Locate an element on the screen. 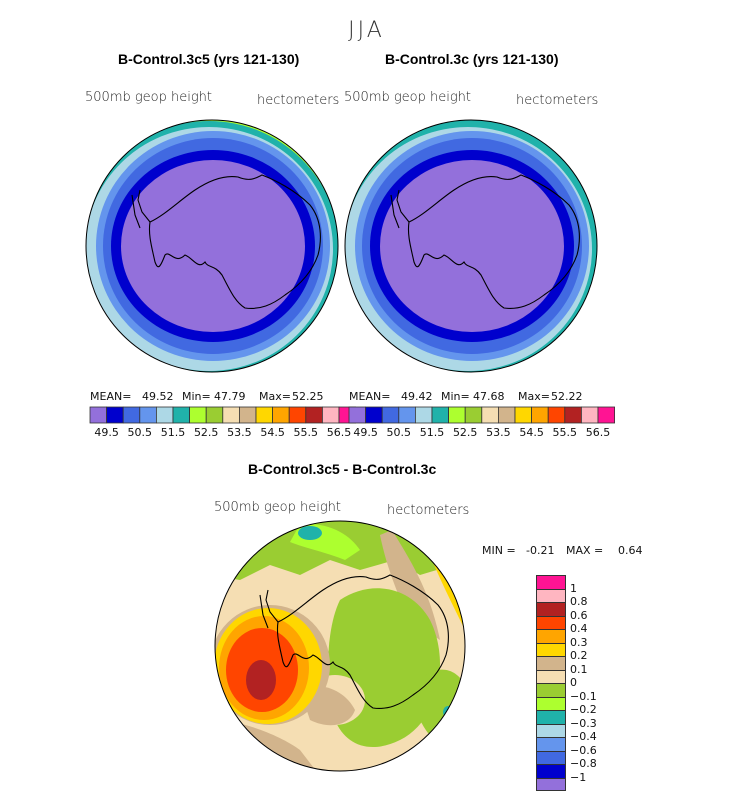  diff-title: B-Control.3c5 - B-Control.3c is located at coordinates (342, 469).